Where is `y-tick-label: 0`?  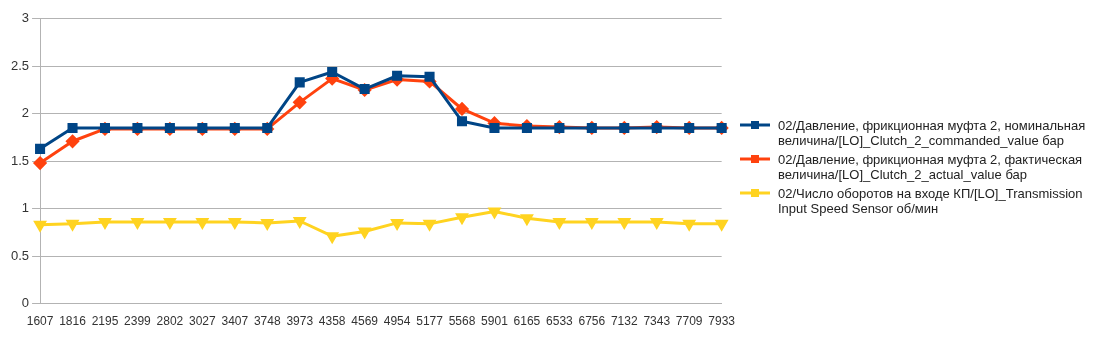 y-tick-label: 0 is located at coordinates (25, 303).